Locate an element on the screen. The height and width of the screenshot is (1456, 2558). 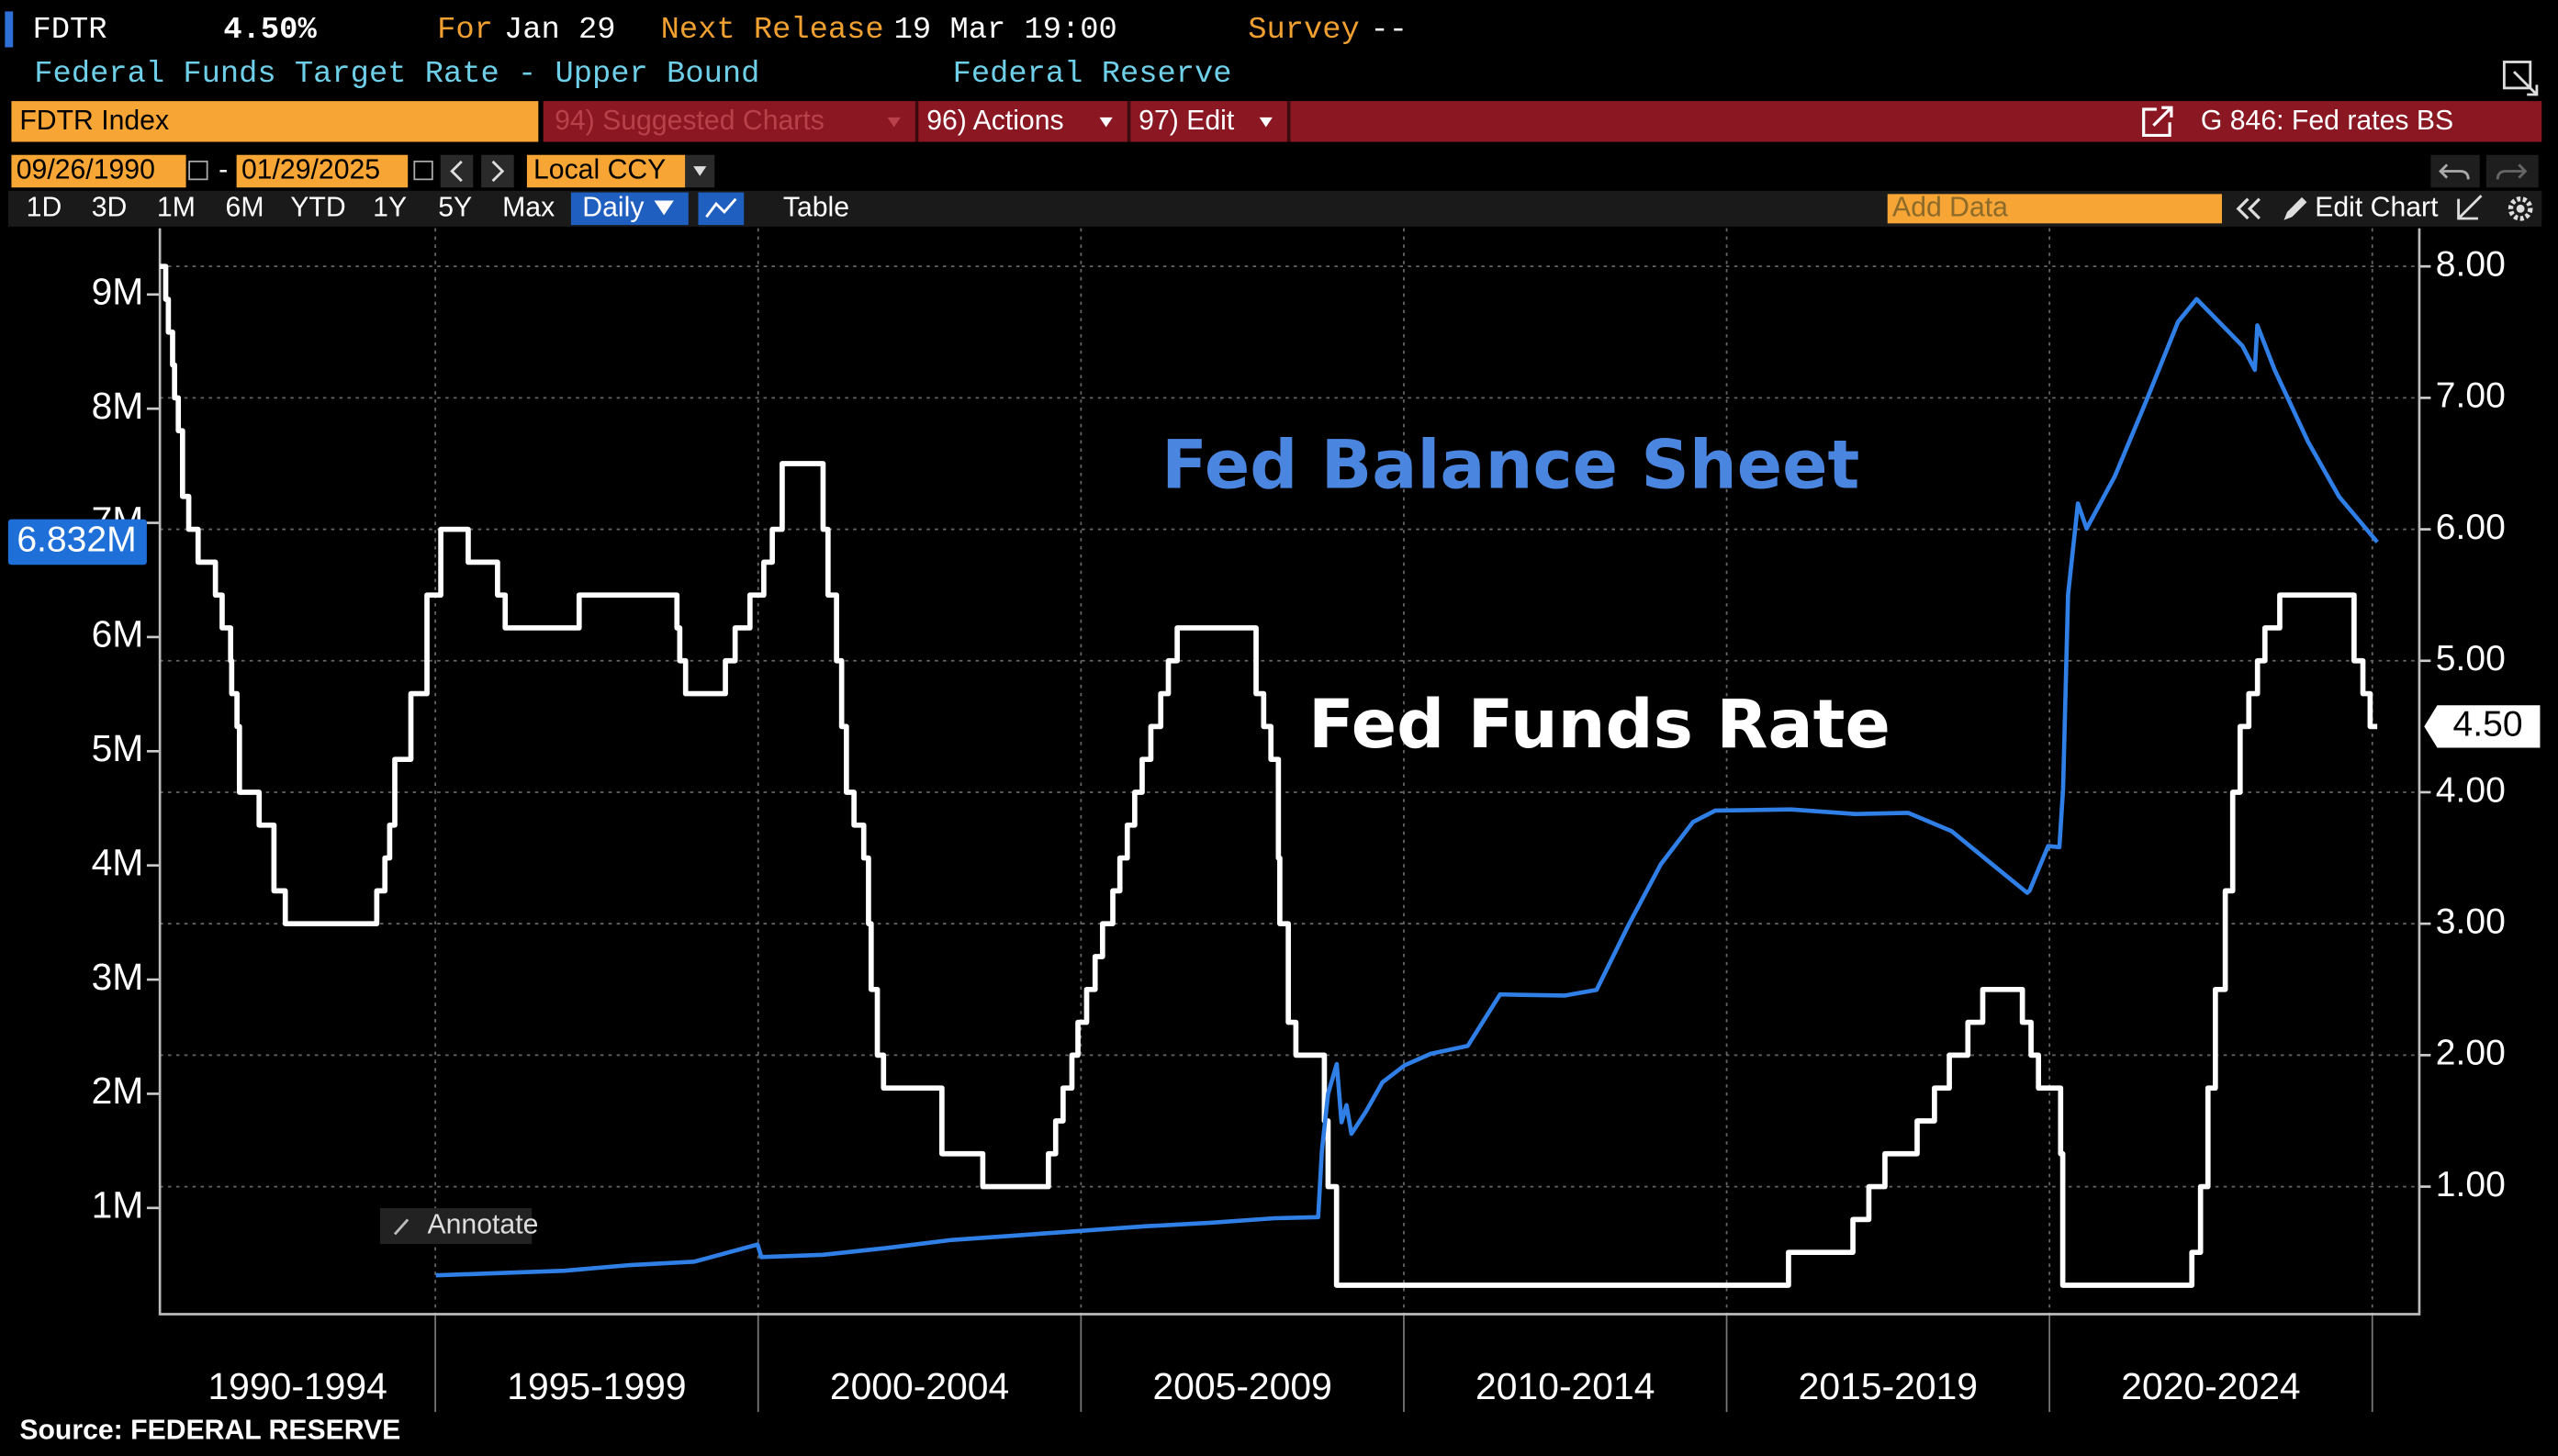
start-date-field is located at coordinates (99, 171).